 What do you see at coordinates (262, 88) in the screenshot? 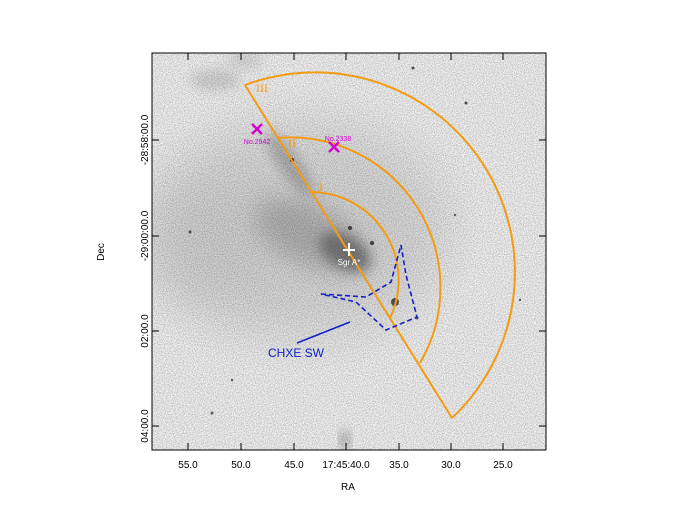
I see `region-label-III: III` at bounding box center [262, 88].